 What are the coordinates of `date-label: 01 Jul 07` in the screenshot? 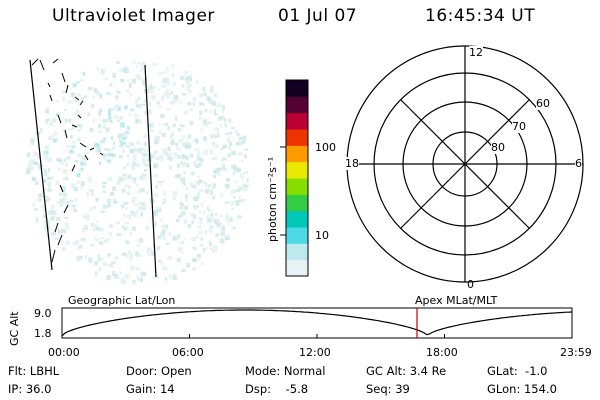 It's located at (318, 16).